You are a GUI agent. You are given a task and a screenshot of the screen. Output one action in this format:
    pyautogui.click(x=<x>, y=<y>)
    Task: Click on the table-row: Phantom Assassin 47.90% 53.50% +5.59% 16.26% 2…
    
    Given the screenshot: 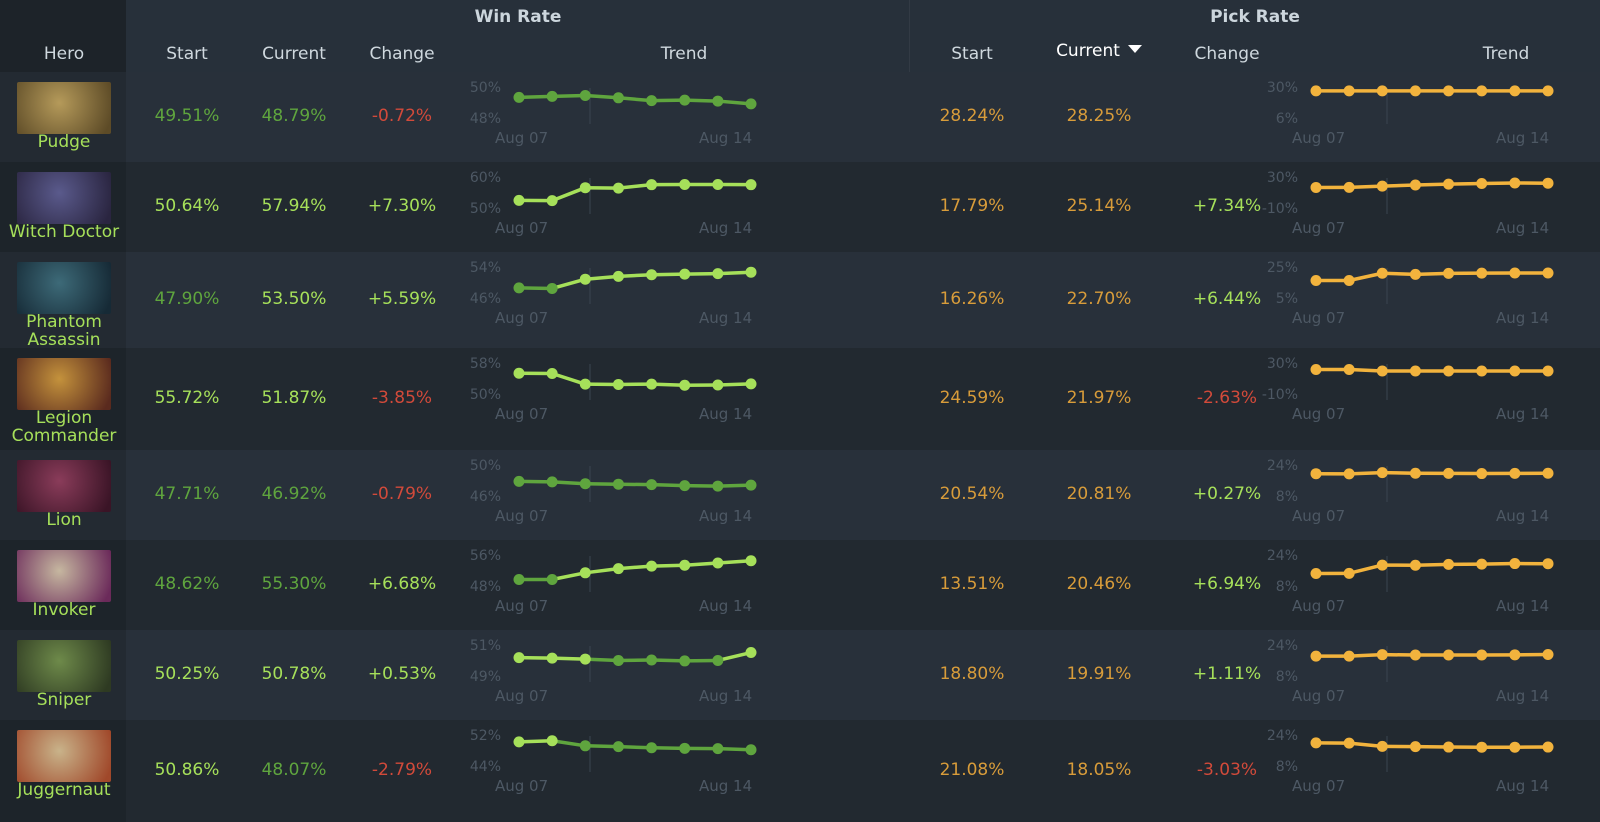 What is the action you would take?
    pyautogui.click(x=800, y=301)
    